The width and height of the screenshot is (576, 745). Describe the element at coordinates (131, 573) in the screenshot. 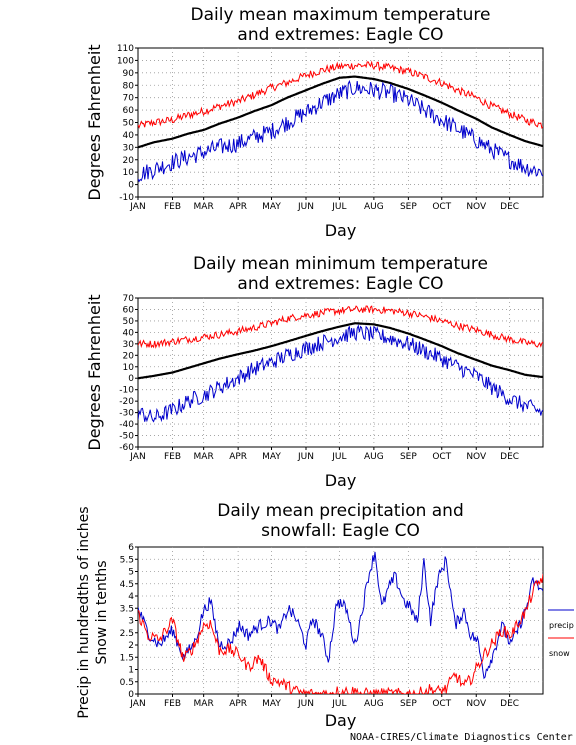

I see `y-tick-label: 5` at that location.